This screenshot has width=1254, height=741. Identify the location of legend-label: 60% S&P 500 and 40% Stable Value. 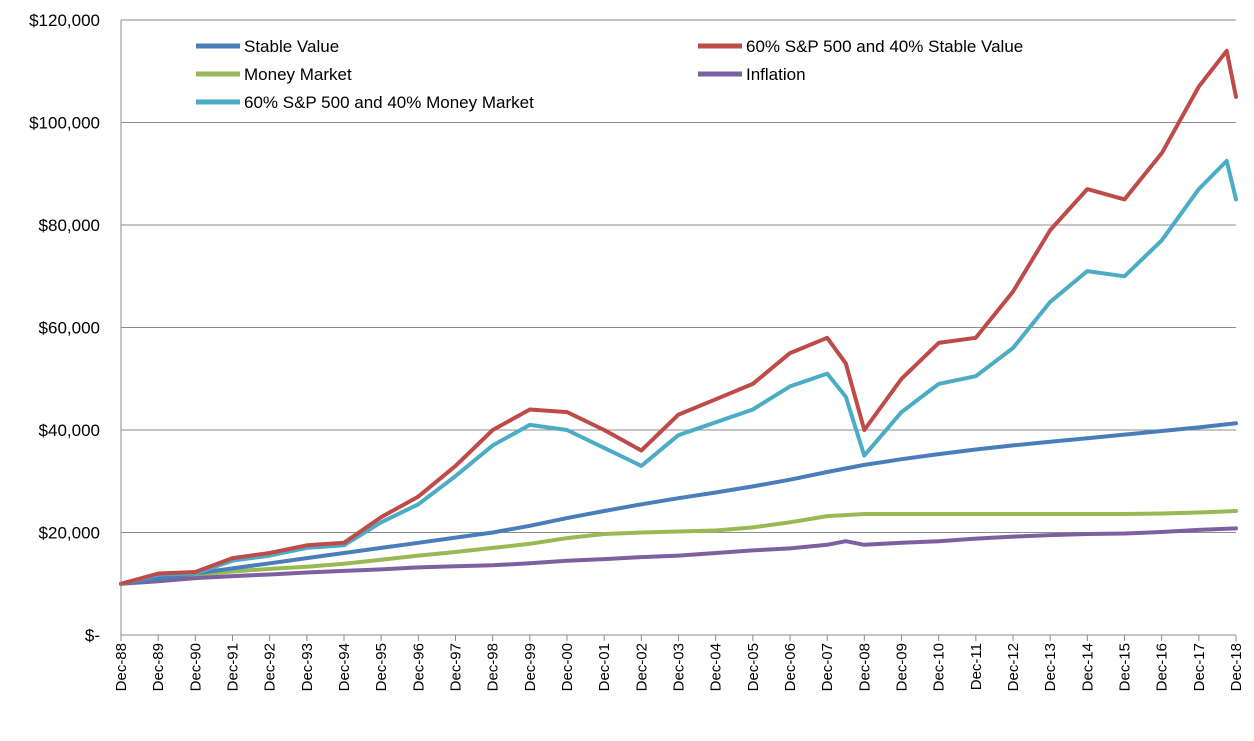
(884, 46).